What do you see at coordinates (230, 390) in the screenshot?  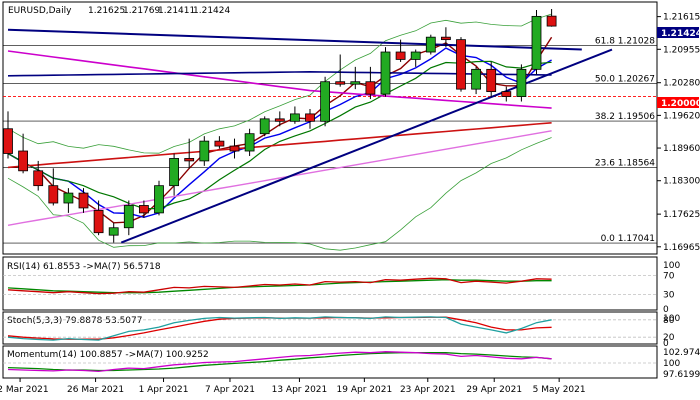 I see `date-tick-label: 7 Apr 2021` at bounding box center [230, 390].